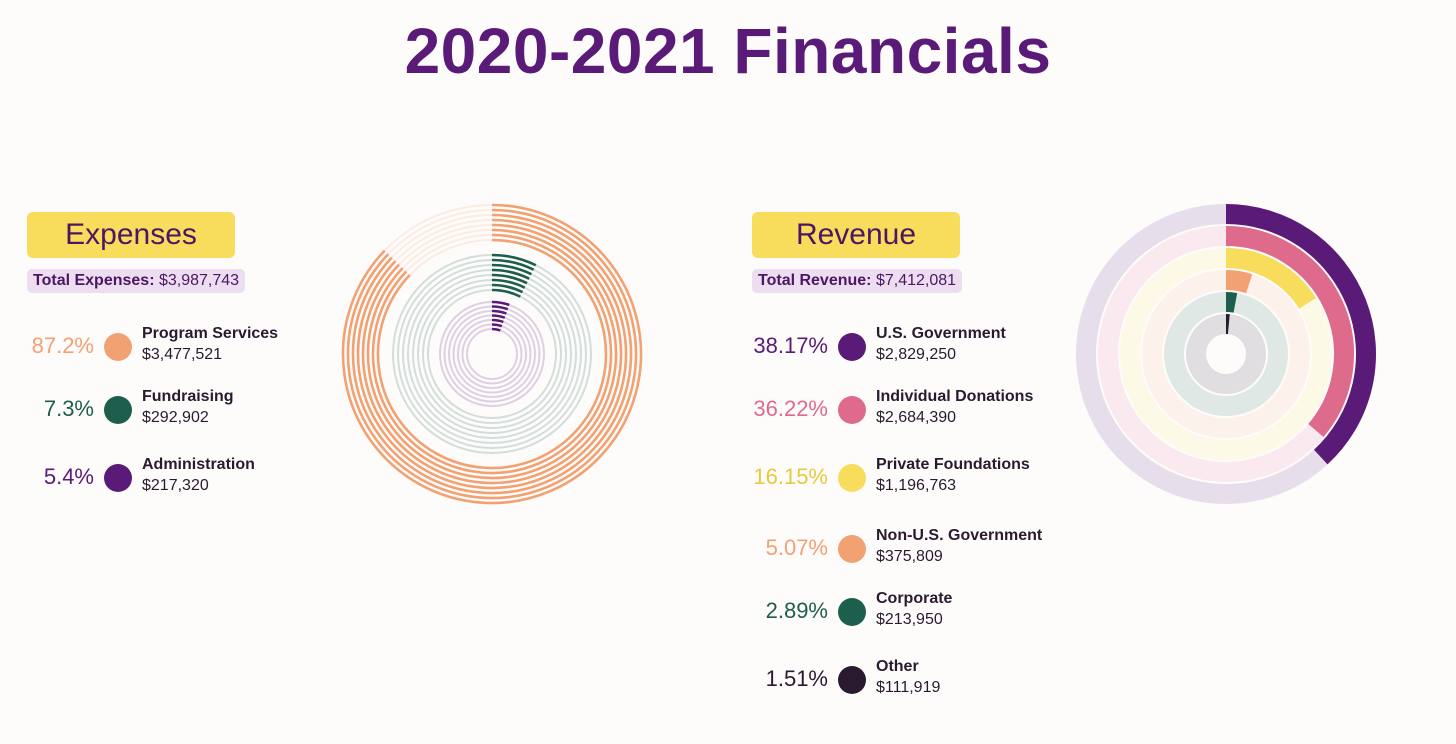  Describe the element at coordinates (182, 354) in the screenshot. I see `legend-amount: $3,477,521` at that location.